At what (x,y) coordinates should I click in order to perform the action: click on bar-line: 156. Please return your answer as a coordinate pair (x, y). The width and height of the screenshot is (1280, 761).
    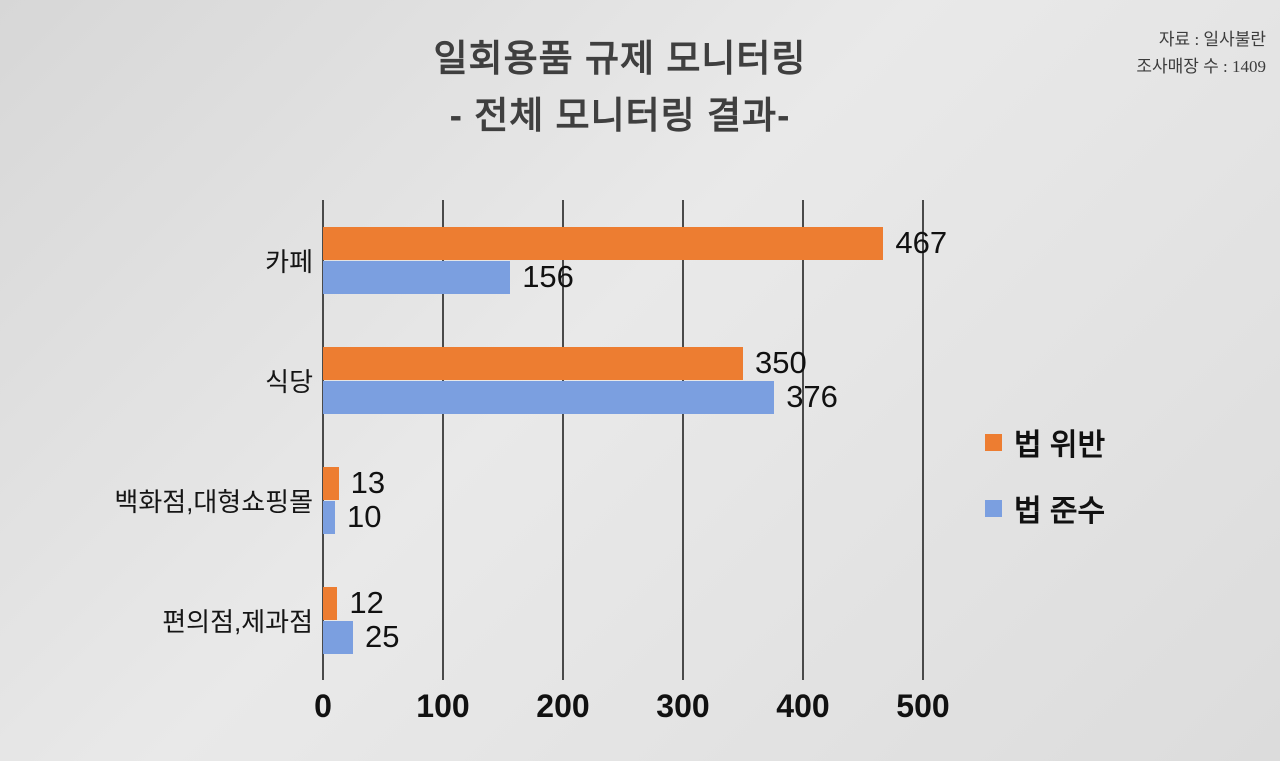
    Looking at the image, I should click on (623, 276).